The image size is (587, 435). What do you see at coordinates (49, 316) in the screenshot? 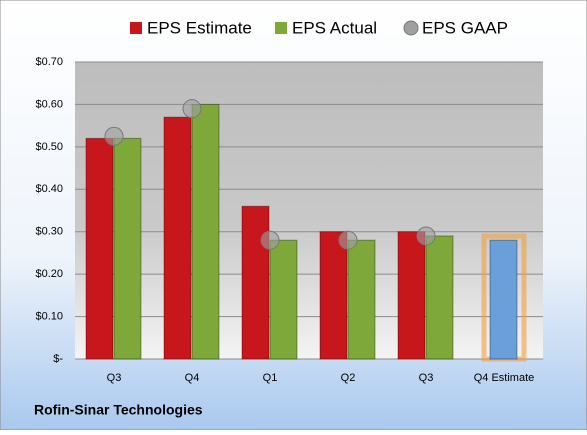
I see `y-tick-label: $0.10` at bounding box center [49, 316].